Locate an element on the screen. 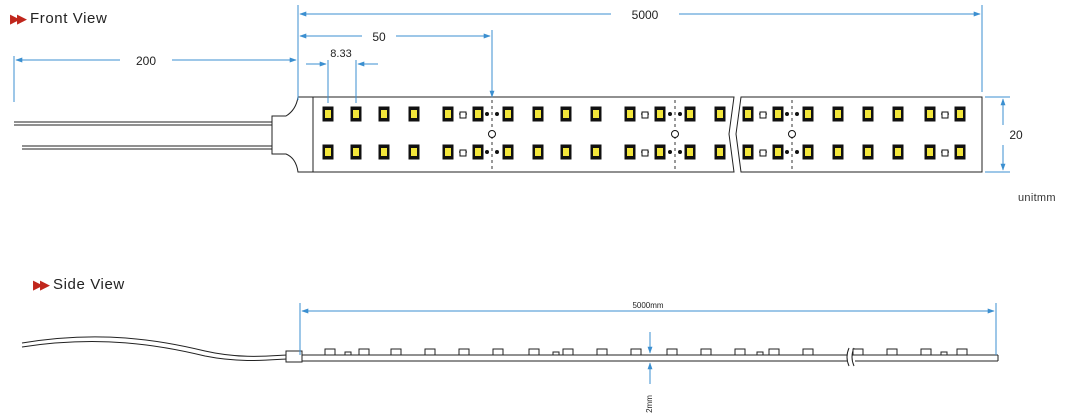  side-led-profile is located at coordinates (646, 352).